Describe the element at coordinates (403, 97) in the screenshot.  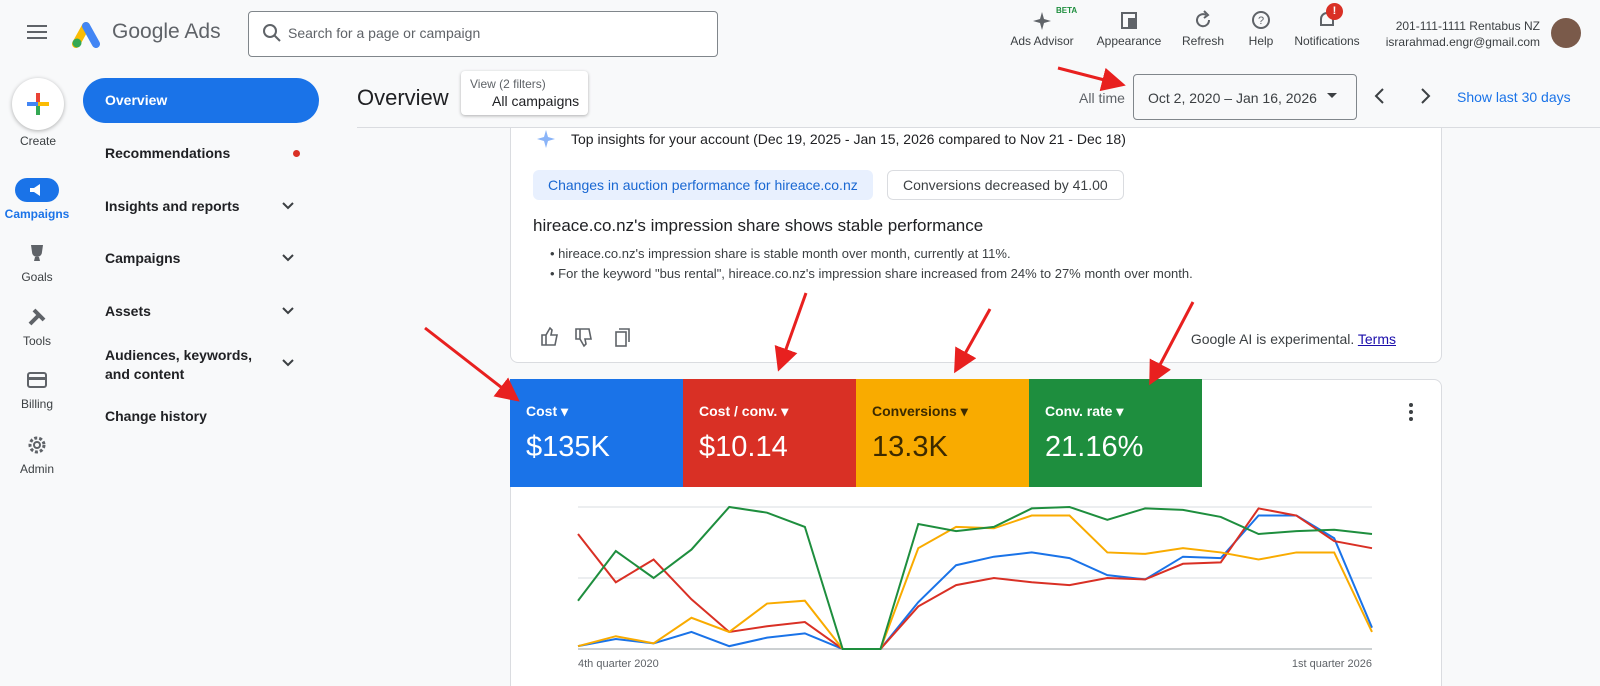
I see `page-title: Overview` at that location.